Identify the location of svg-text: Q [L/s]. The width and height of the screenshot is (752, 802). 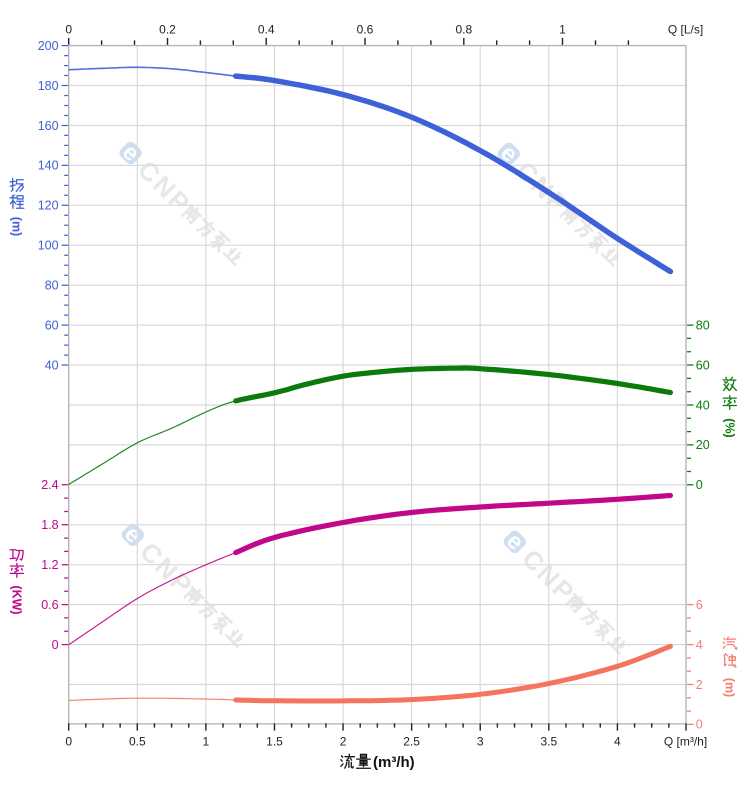
(685, 29).